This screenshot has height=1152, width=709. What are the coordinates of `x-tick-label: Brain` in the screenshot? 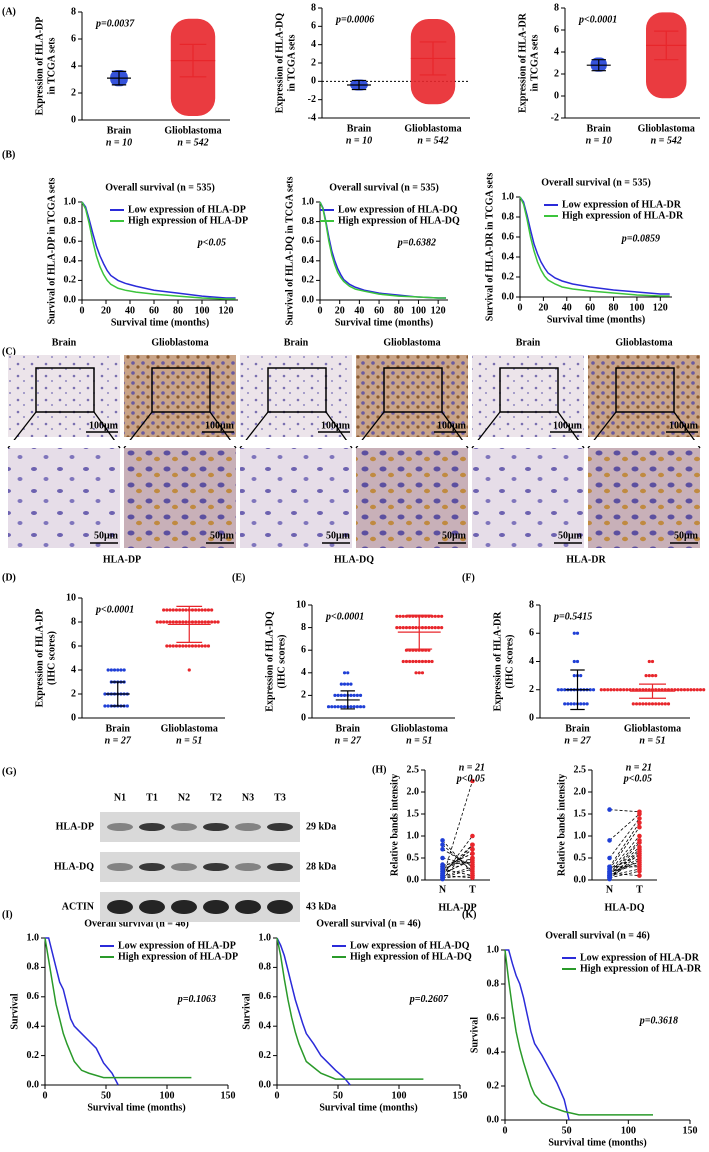 It's located at (577, 728).